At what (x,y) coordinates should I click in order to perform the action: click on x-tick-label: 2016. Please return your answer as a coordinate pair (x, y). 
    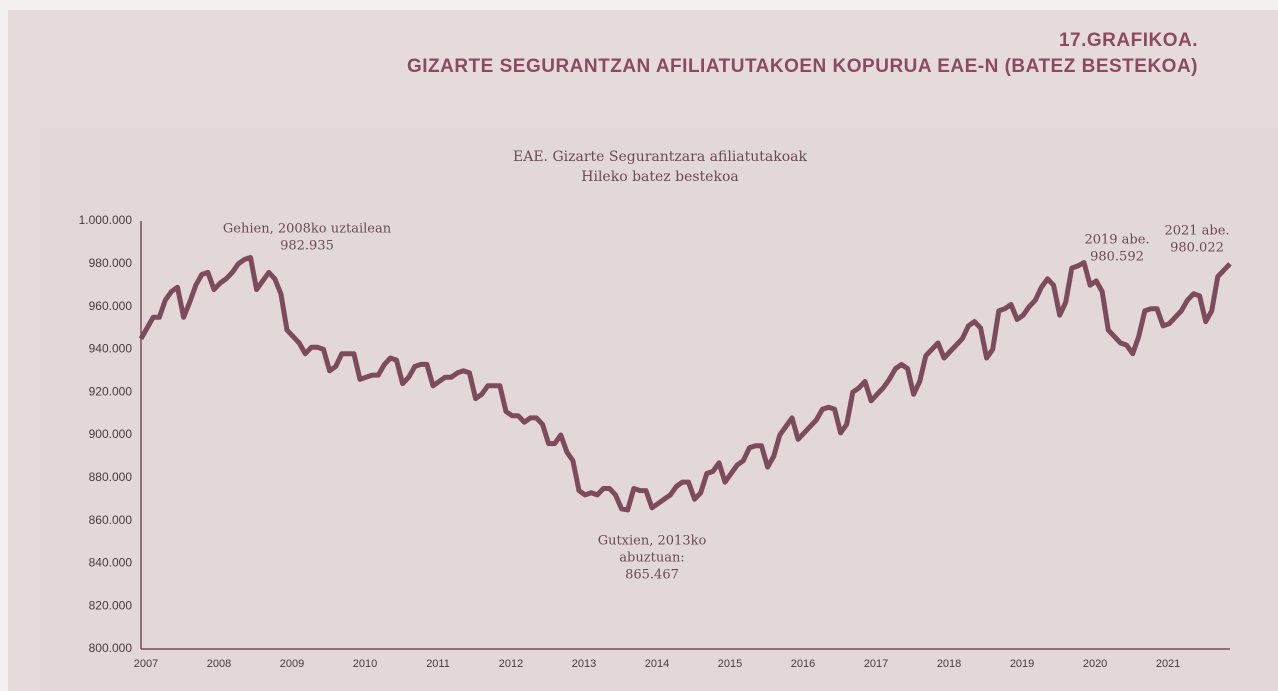
    Looking at the image, I should click on (803, 664).